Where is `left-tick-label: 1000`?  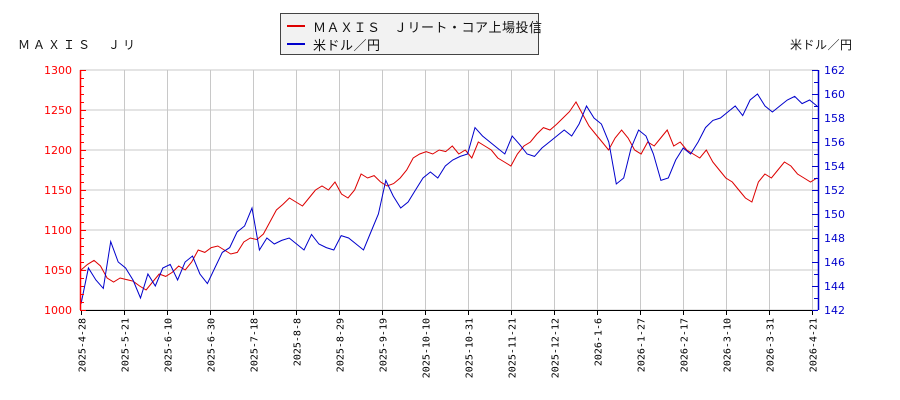
left-tick-label: 1000 is located at coordinates (58, 310).